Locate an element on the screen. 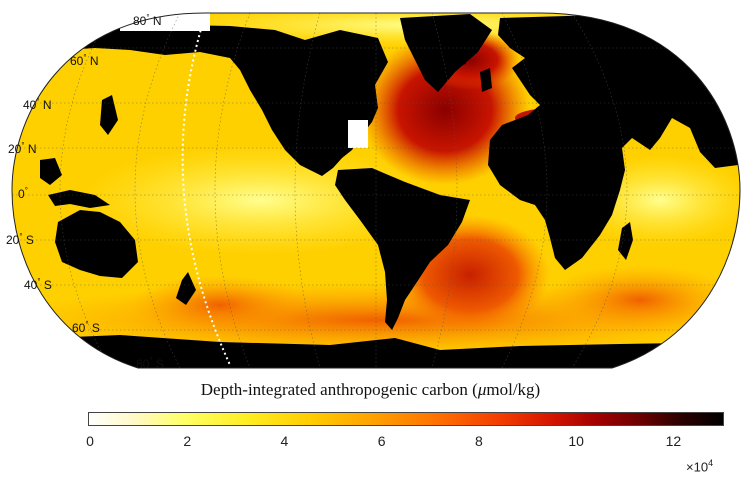 This screenshot has width=741, height=486. lat-label-40s: 40° S is located at coordinates (38, 284).